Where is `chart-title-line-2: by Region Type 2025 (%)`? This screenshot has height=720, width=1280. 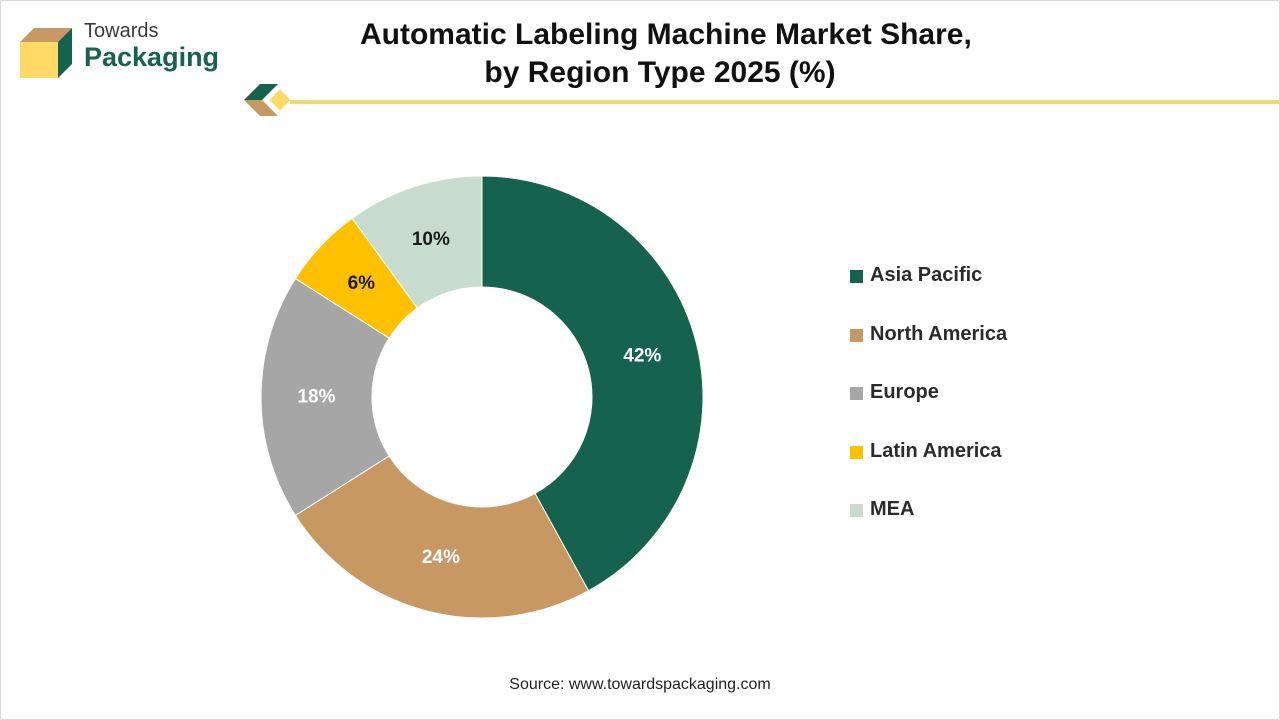
chart-title-line-2: by Region Type 2025 (%) is located at coordinates (660, 72).